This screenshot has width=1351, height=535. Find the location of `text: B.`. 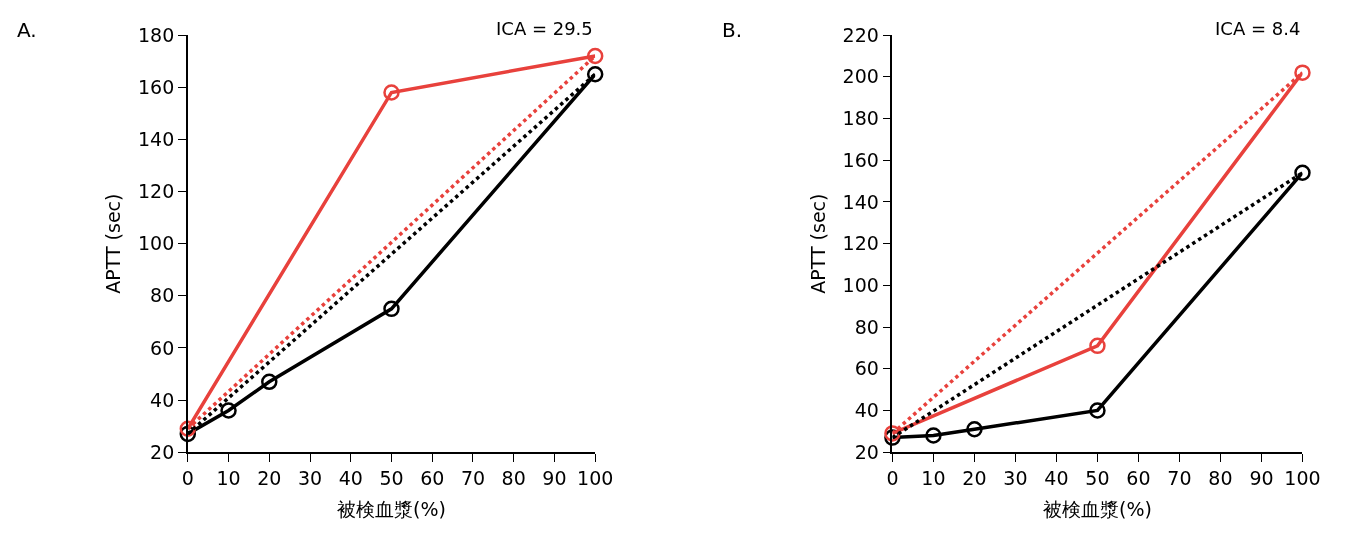

text: B. is located at coordinates (732, 30).